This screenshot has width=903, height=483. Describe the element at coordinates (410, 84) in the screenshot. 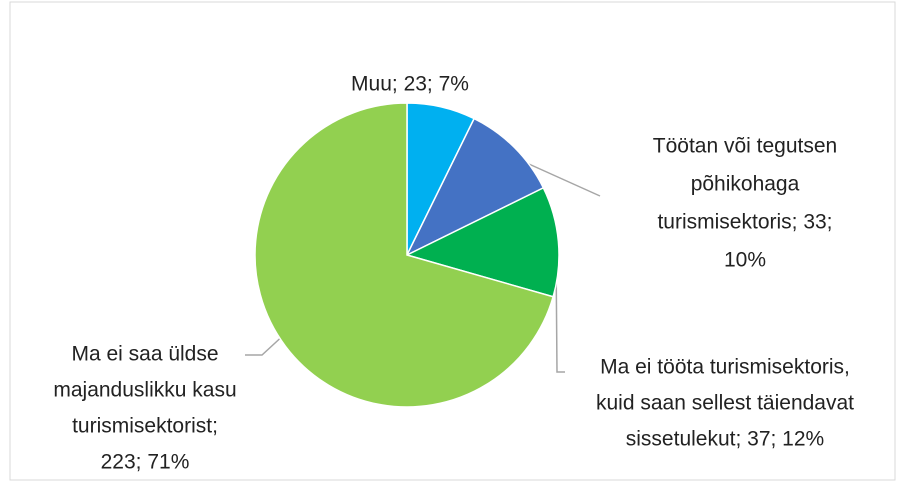

I see `data-label: Muu; 23; 7%` at that location.